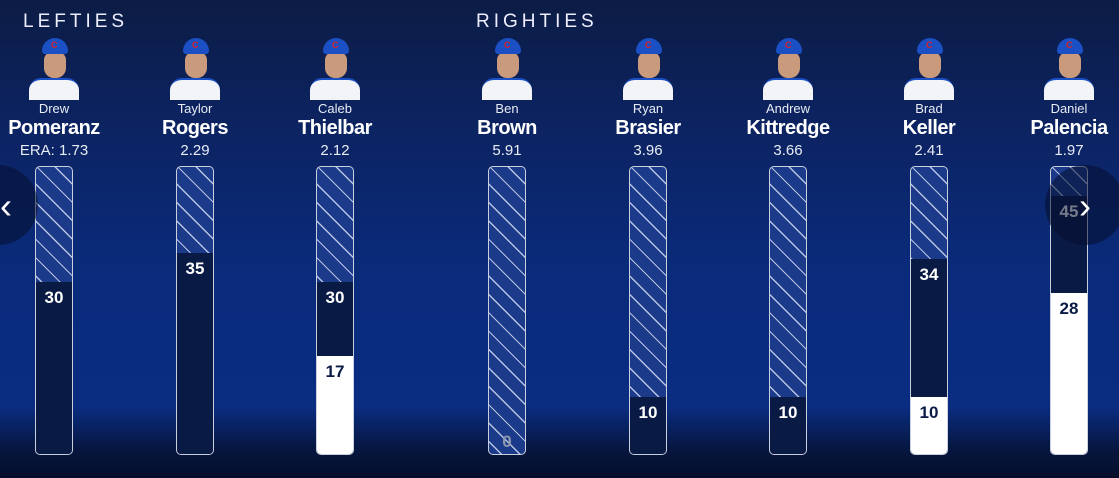 The image size is (1119, 478). What do you see at coordinates (19, 205) in the screenshot?
I see `prev-button: ‹` at bounding box center [19, 205].